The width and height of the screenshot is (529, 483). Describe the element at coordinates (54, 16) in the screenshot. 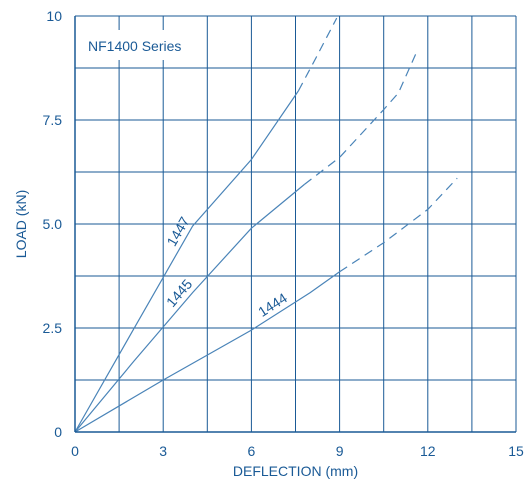

I see `y-tick-label: 10` at that location.